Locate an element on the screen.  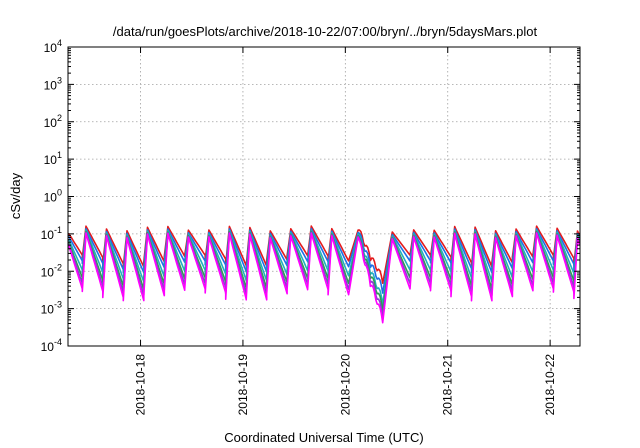
x-tick-label: 2018-10-20 is located at coordinates (345, 385).